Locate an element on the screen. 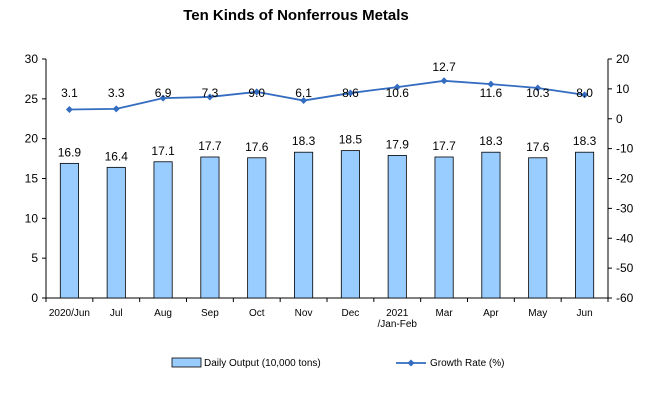 The image size is (661, 406). y-left-tick-label: 10 is located at coordinates (32, 218).